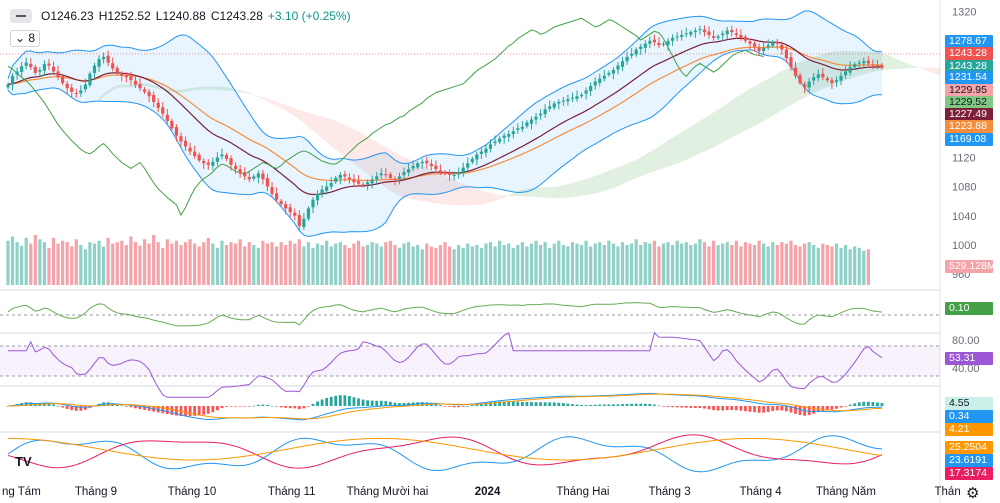 The height and width of the screenshot is (503, 1000). Describe the element at coordinates (25, 38) in the screenshot. I see `interval-toggle: ⌄ 8` at that location.